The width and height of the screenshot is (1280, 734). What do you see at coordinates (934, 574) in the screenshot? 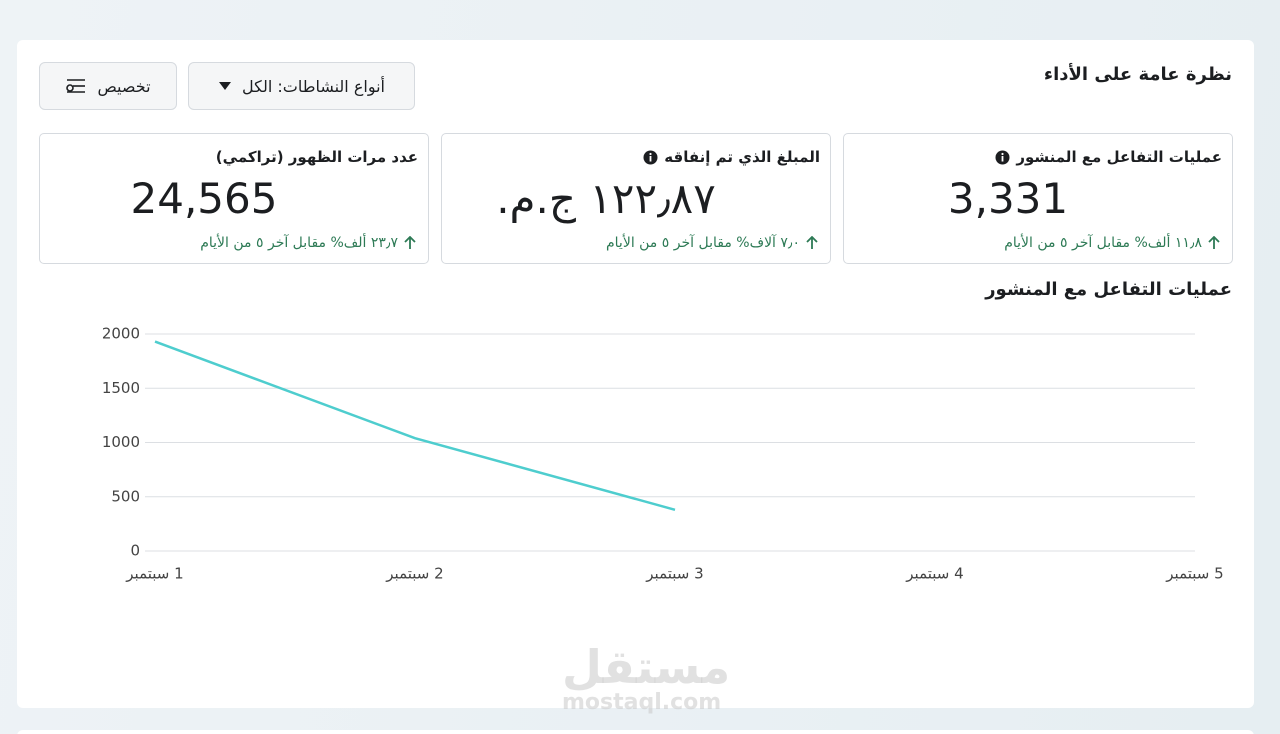
I see `x-tick-label: 4 سبتمبر` at bounding box center [934, 574].